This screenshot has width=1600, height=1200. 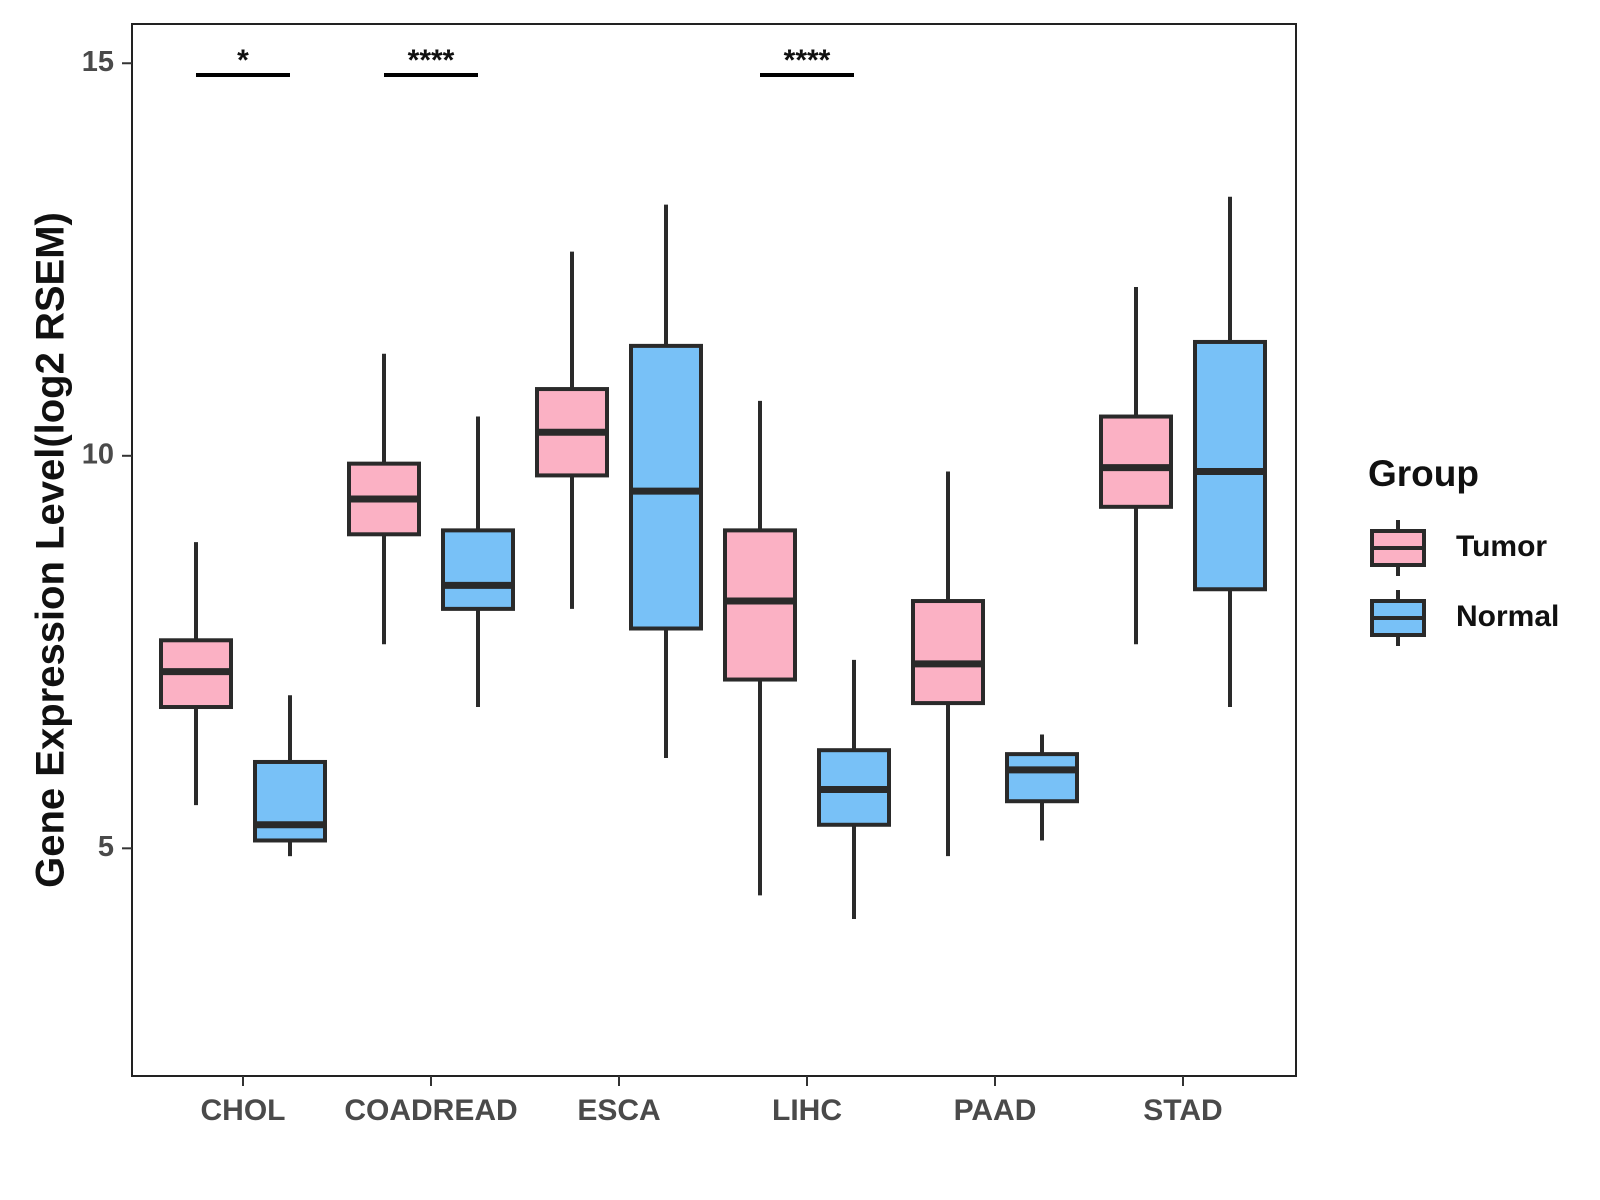 I want to click on legend-label: Normal, so click(x=1507, y=616).